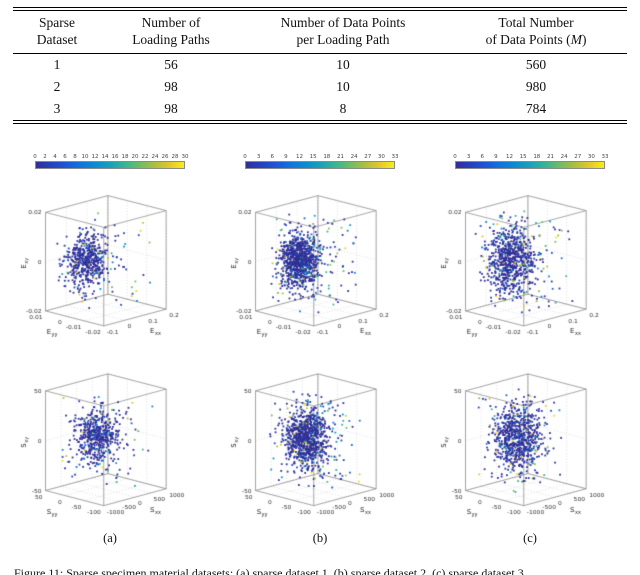 Image resolution: width=640 pixels, height=575 pixels. What do you see at coordinates (145, 157) in the screenshot?
I see `colorbar-tick: 22` at bounding box center [145, 157].